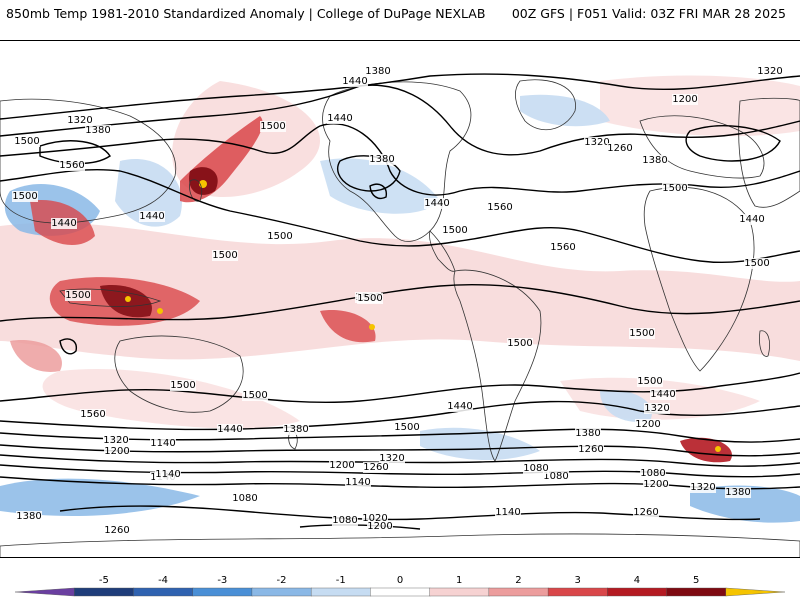 The height and width of the screenshot is (600, 800). What do you see at coordinates (222, 580) in the screenshot?
I see `colorbar-tick-label: -3` at bounding box center [222, 580].